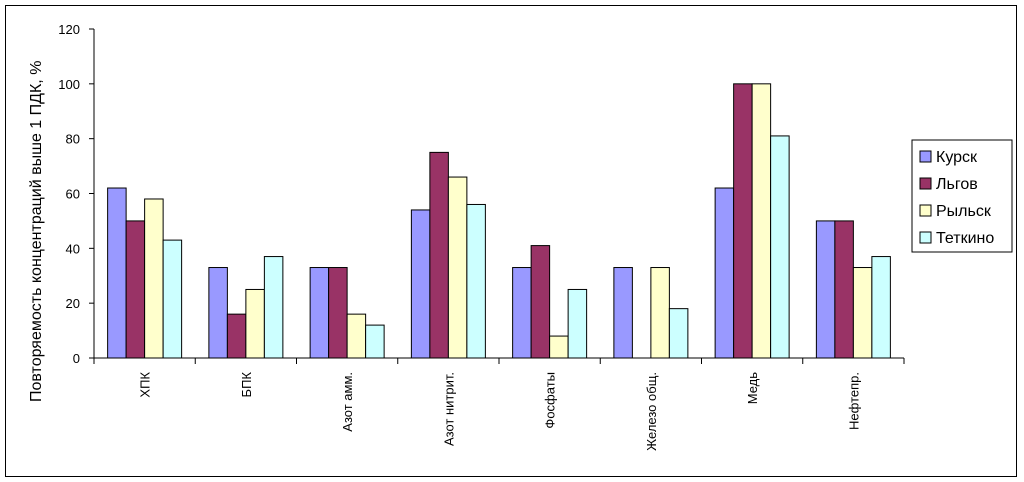  Describe the element at coordinates (145, 385) in the screenshot. I see `x-tick-label: ХПК` at that location.